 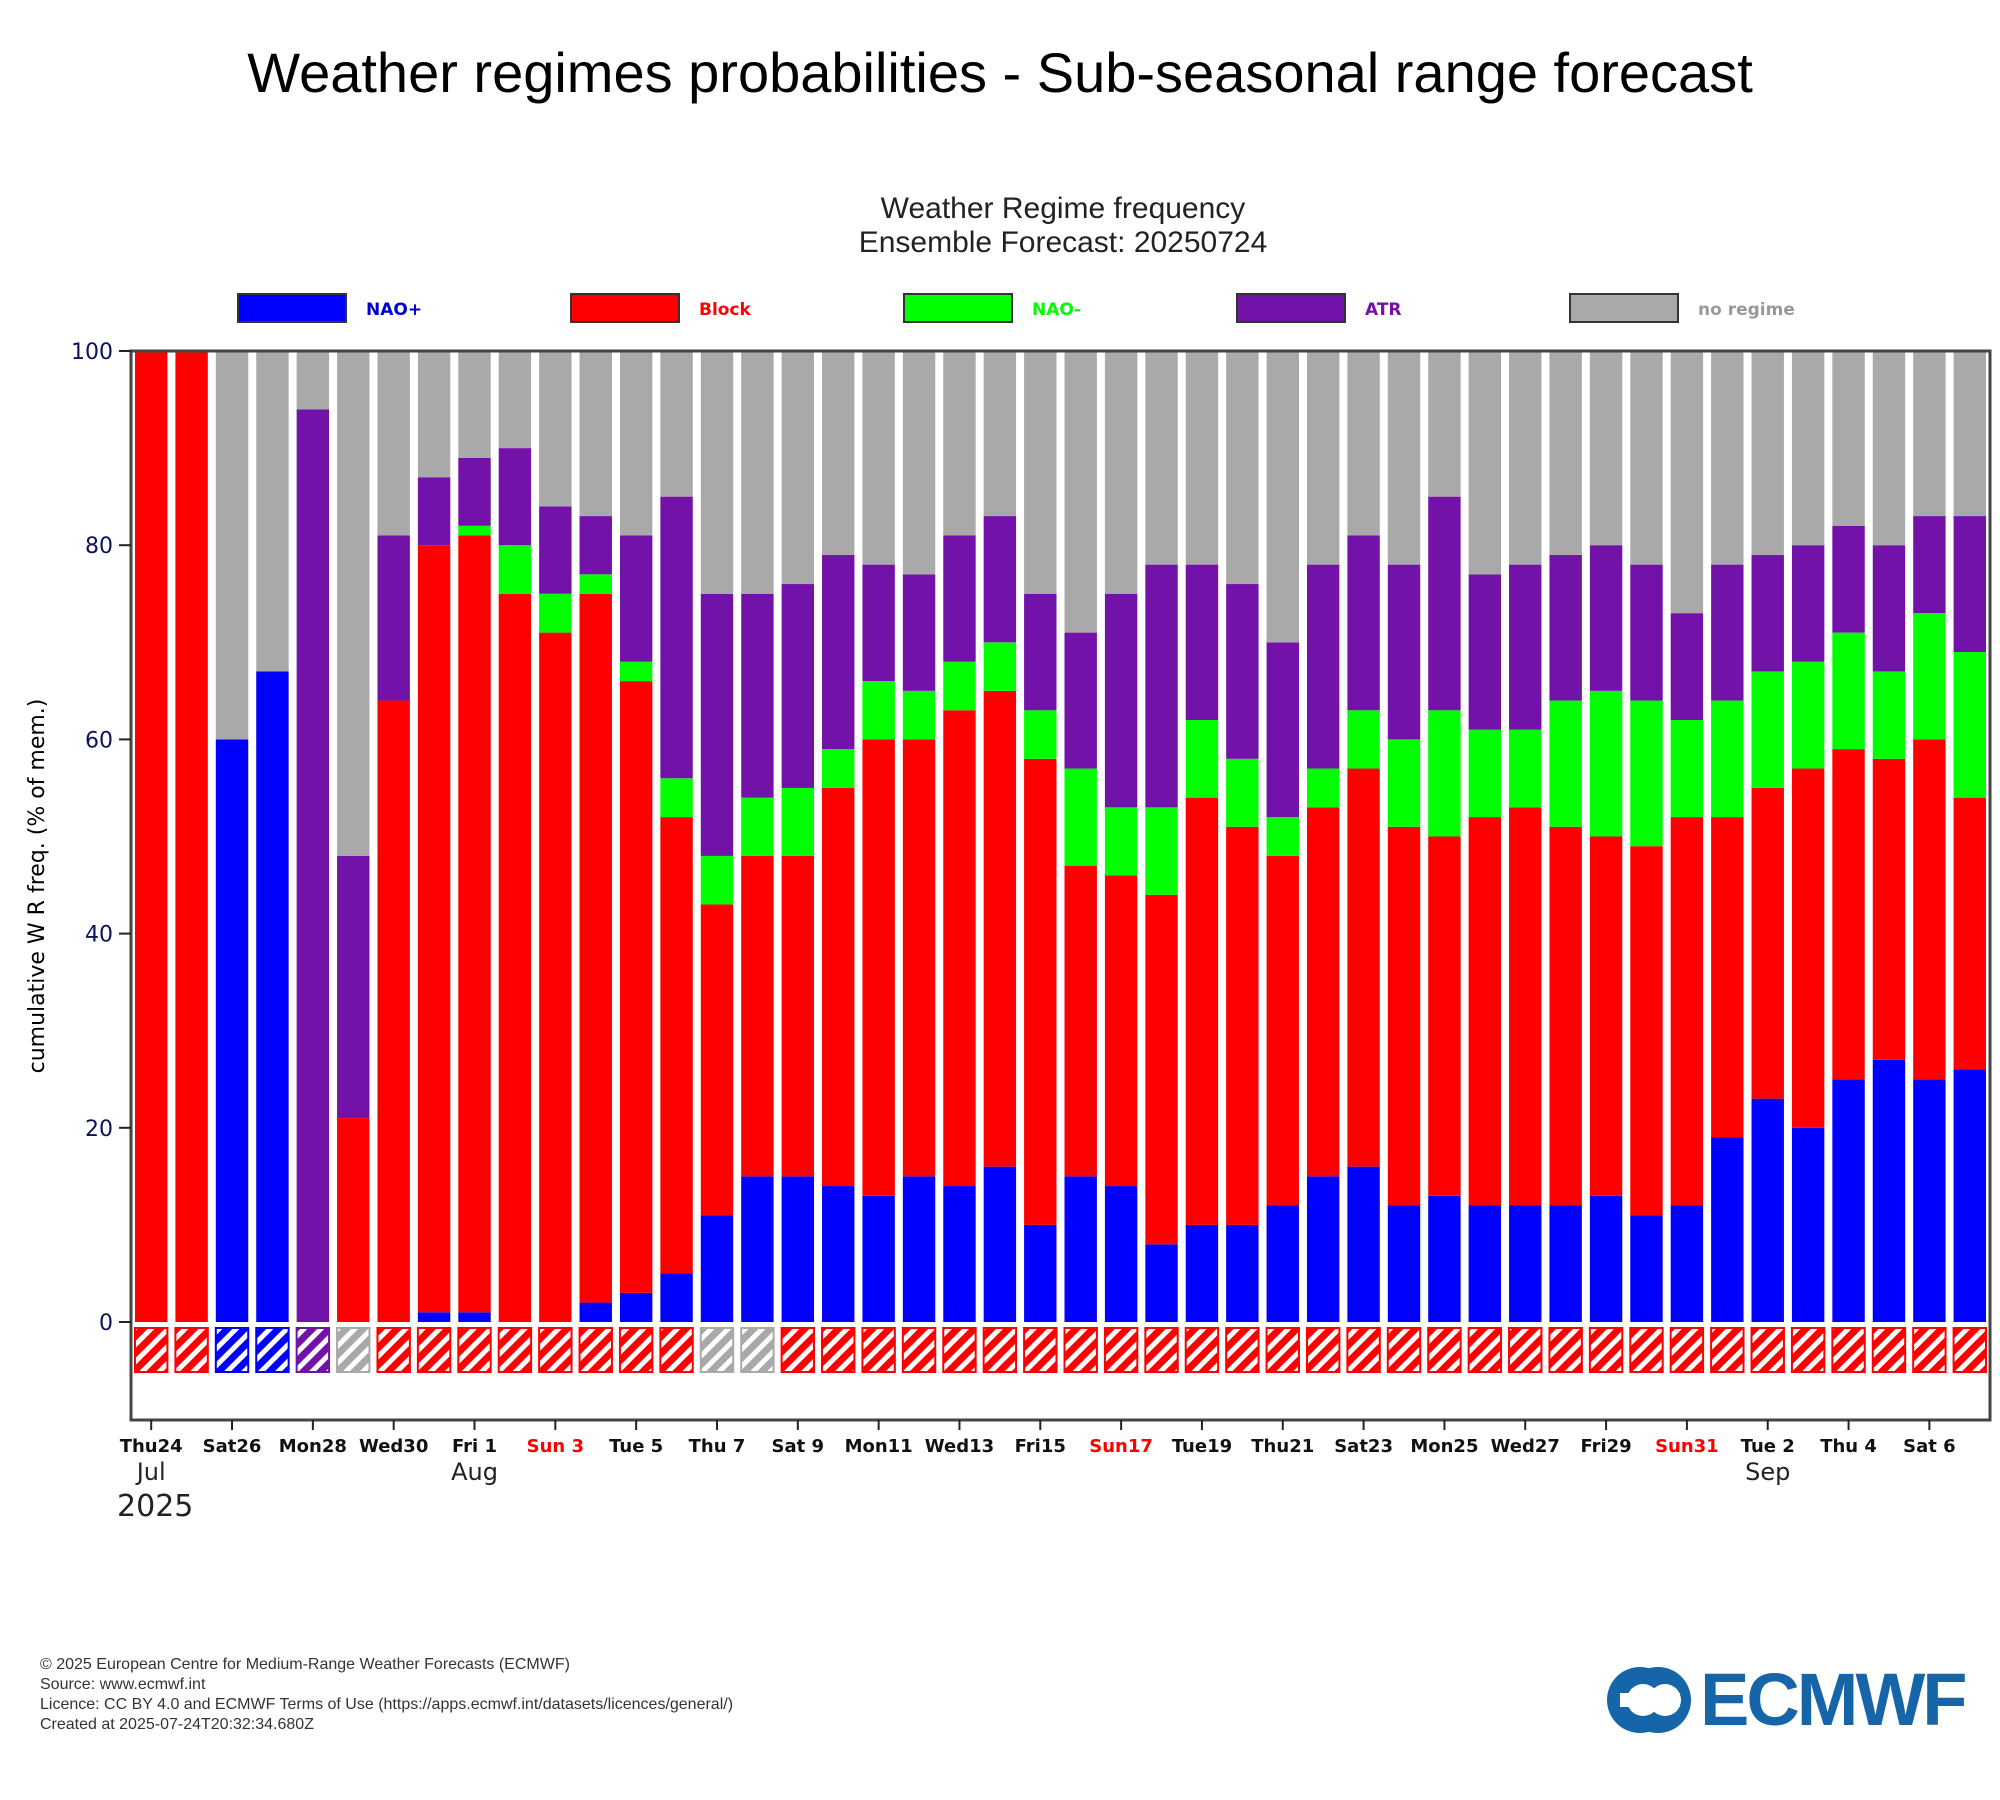 What do you see at coordinates (474, 1472) in the screenshot?
I see `month-label: Aug` at bounding box center [474, 1472].